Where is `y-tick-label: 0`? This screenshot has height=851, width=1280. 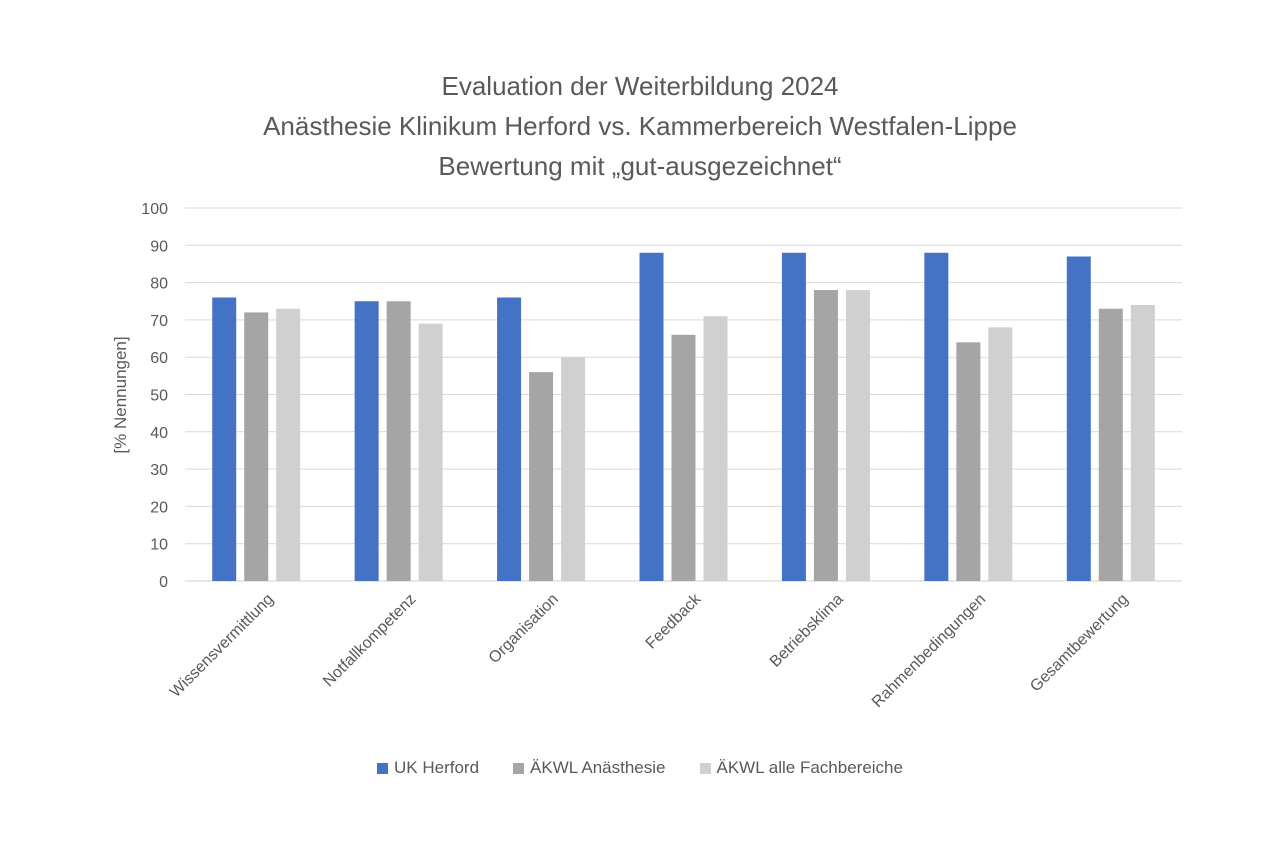 y-tick-label: 0 is located at coordinates (163, 582).